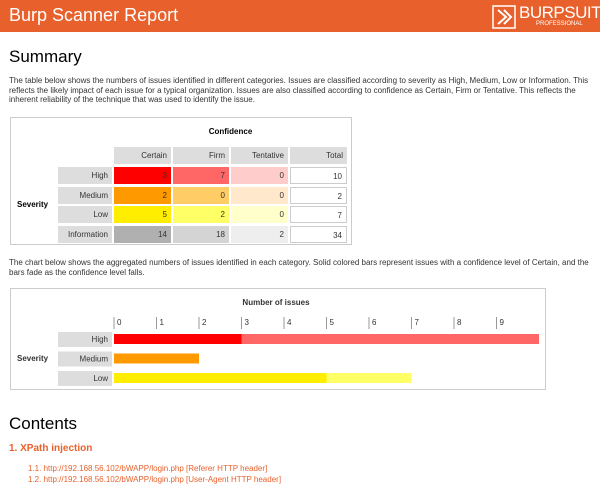  I want to click on x-tick-label: 8, so click(459, 322).